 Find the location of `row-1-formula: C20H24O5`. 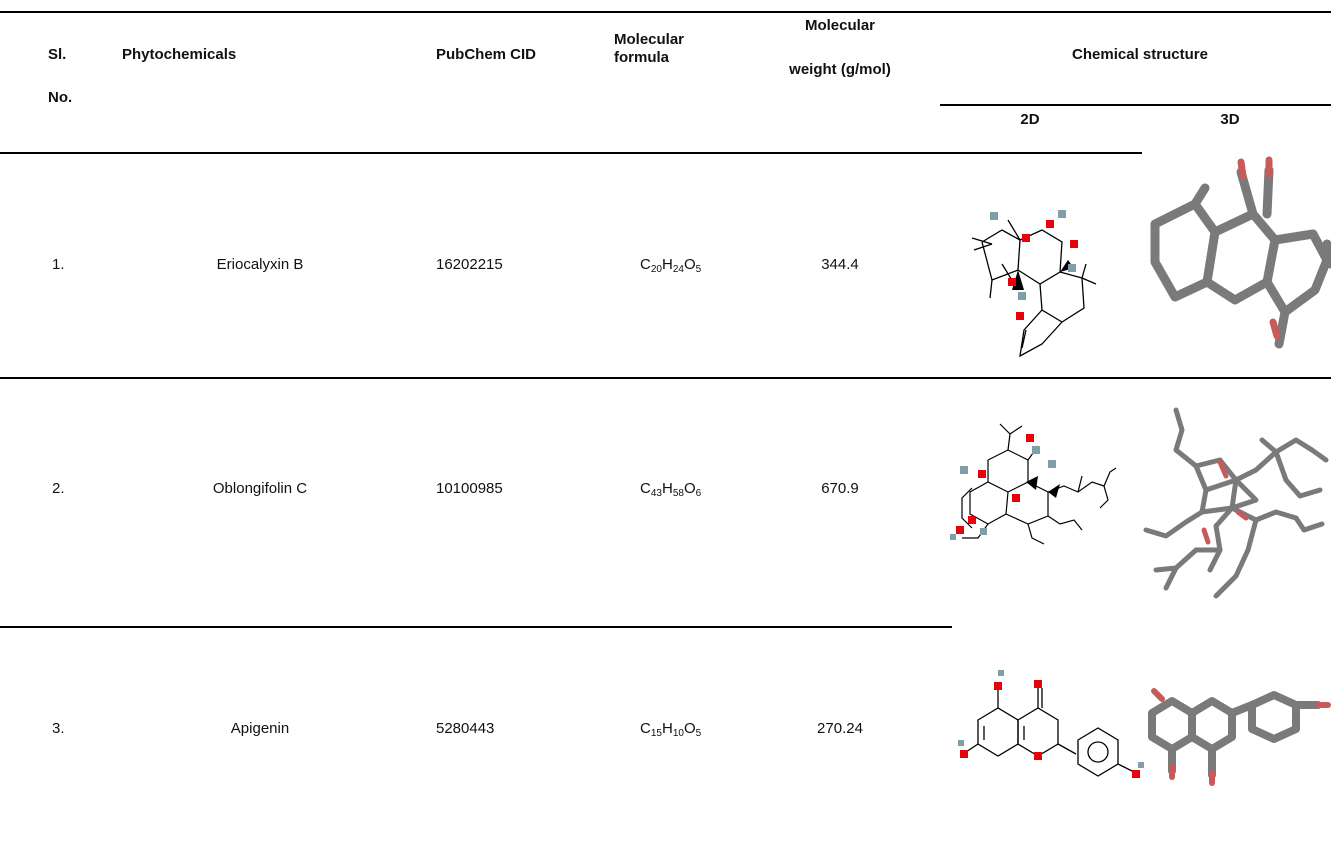

row-1-formula: C20H24O5 is located at coordinates (671, 265).